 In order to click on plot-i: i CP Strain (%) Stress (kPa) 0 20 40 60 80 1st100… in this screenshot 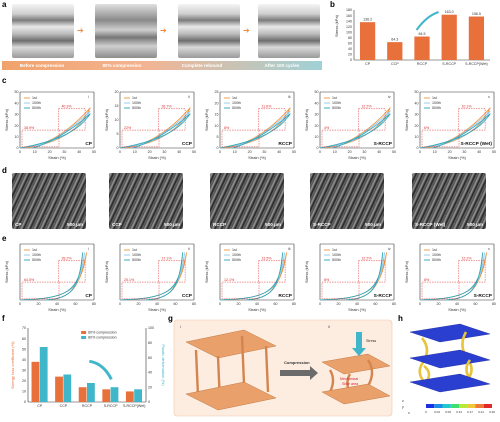, I will do `click(50, 277)`.